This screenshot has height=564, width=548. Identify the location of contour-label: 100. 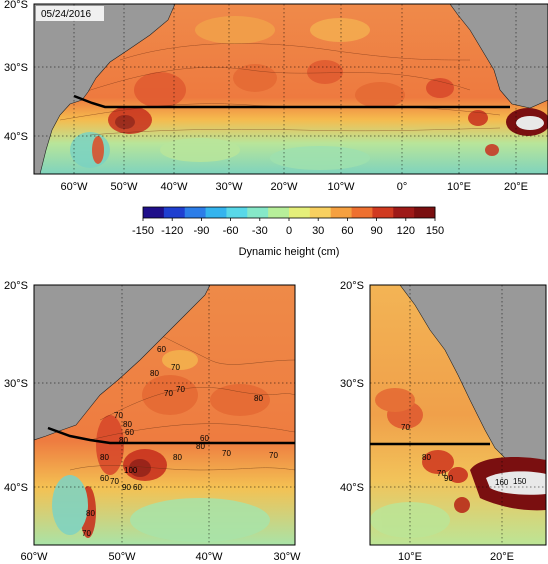
(131, 470).